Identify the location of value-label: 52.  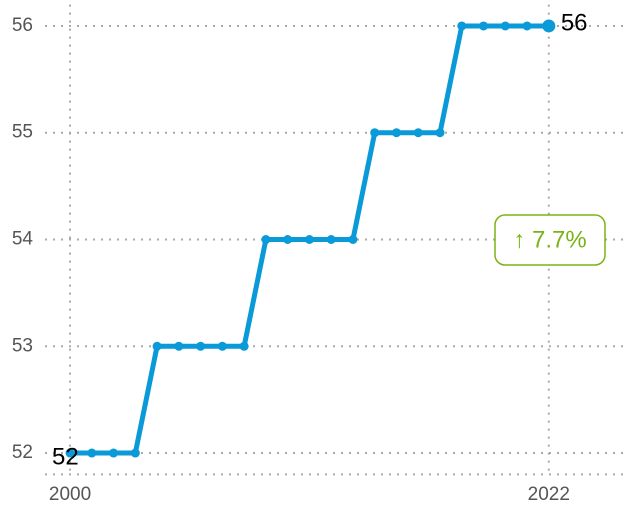
(65, 456).